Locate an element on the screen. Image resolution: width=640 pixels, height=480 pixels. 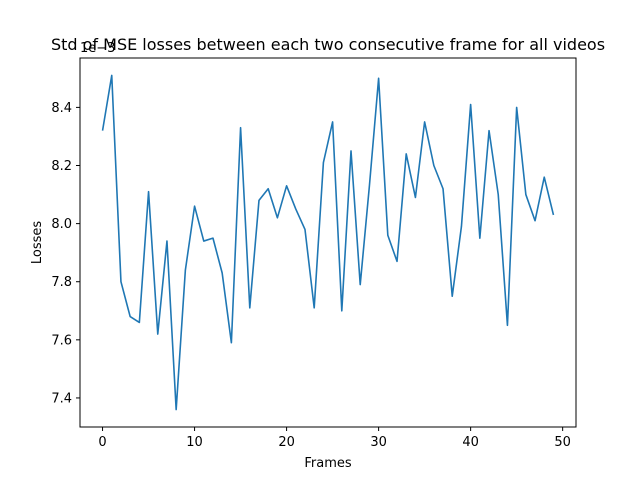
x-axis-ticks: 0 10 20 30 40 50 is located at coordinates (334, 438).